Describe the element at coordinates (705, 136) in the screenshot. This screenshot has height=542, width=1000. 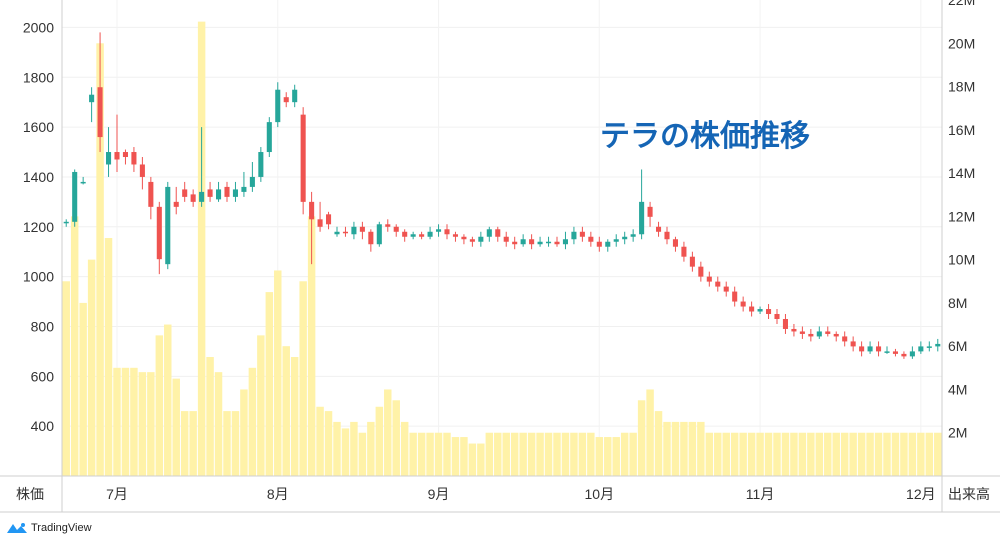
I see `chart-title: テラの株価推移` at that location.